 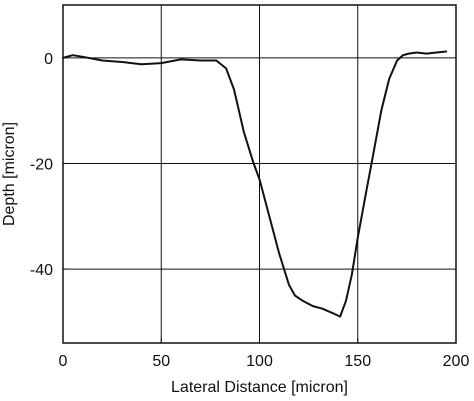 I want to click on x-tick-label-150: 150, so click(x=357, y=361).